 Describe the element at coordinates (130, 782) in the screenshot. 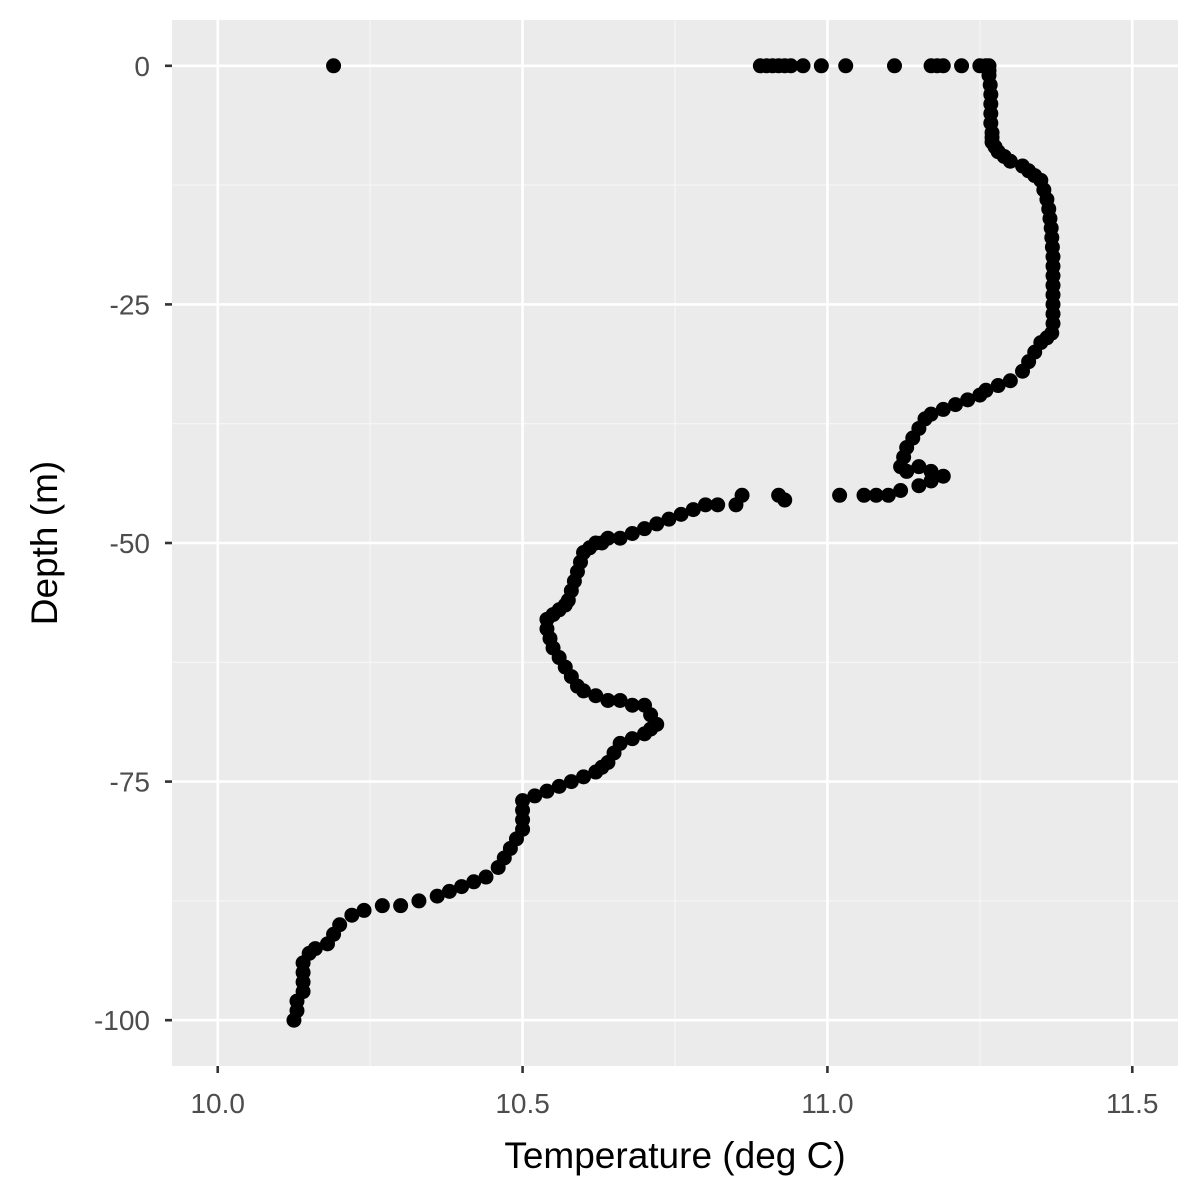

I see `y-tick-label: -75` at that location.